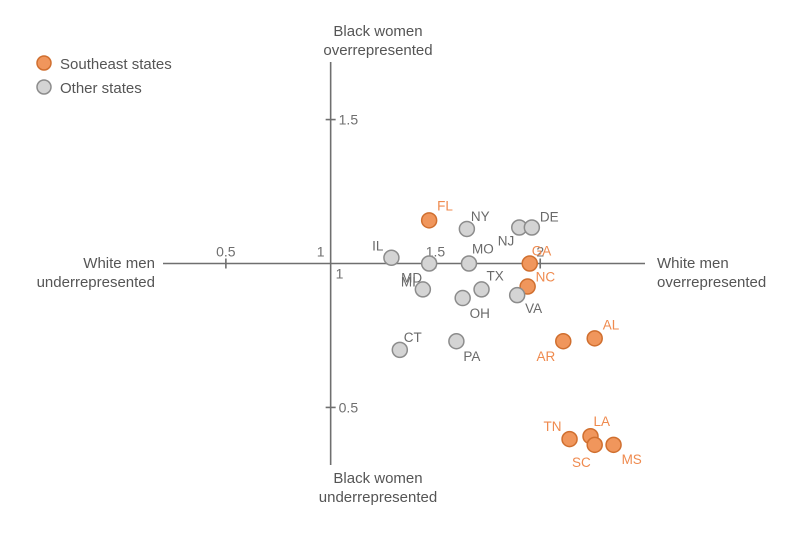 This screenshot has width=800, height=535. What do you see at coordinates (377, 478) in the screenshot?
I see `y-axis-bottom-title-line1: Black women` at bounding box center [377, 478].